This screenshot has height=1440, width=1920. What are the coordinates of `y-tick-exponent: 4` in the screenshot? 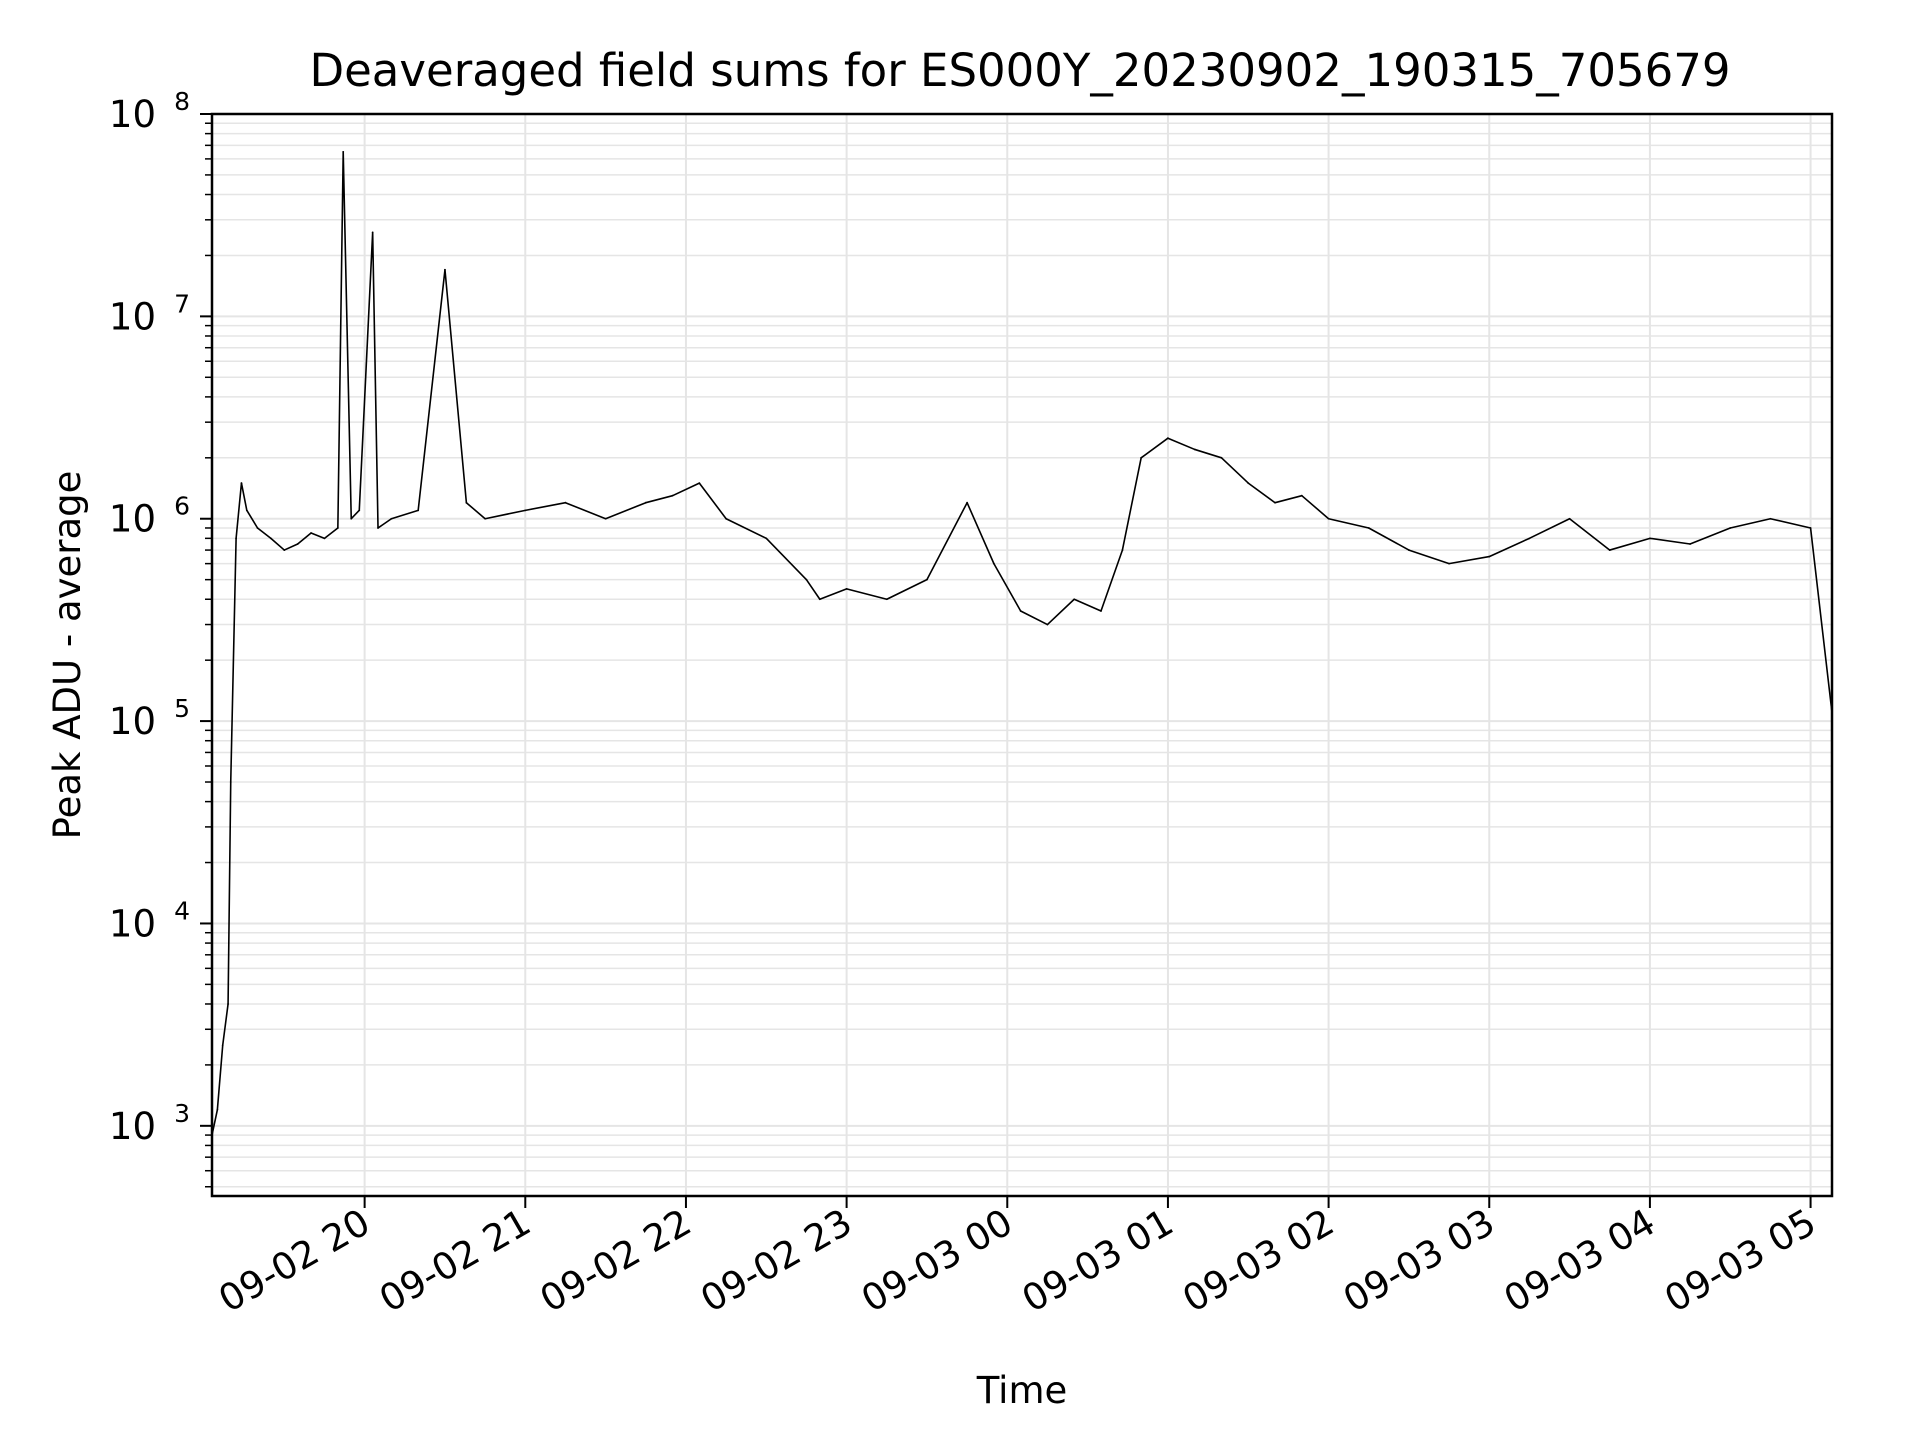 It's located at (182, 910).